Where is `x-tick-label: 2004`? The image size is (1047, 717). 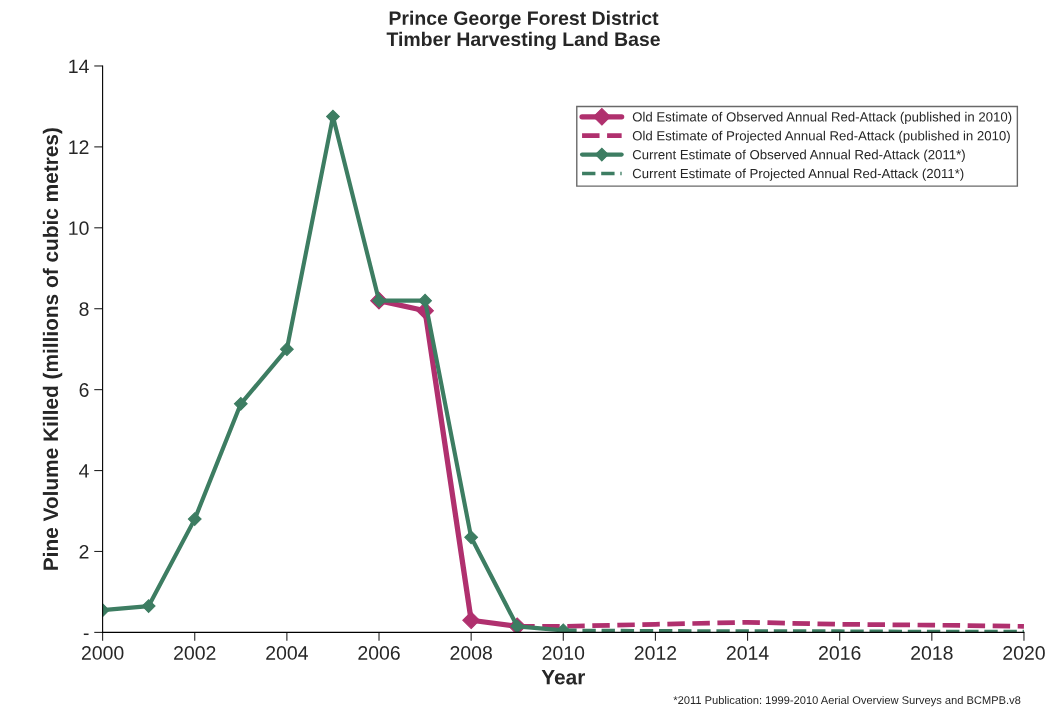 x-tick-label: 2004 is located at coordinates (287, 653).